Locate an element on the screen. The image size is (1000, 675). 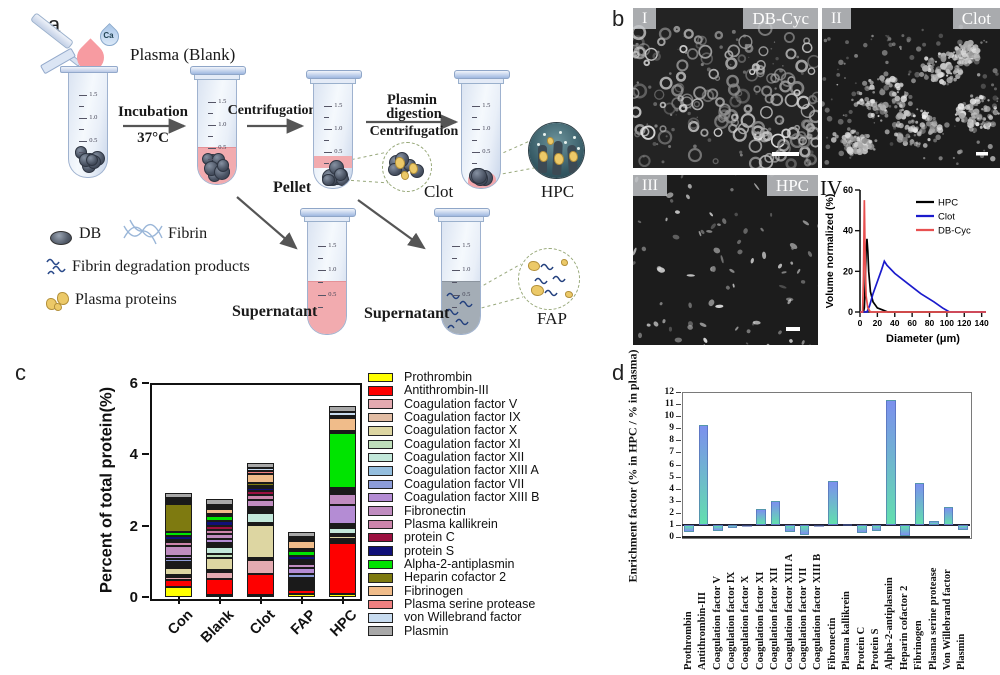
legend-item: Coagulation factor XIII B is located at coordinates (454, 497).